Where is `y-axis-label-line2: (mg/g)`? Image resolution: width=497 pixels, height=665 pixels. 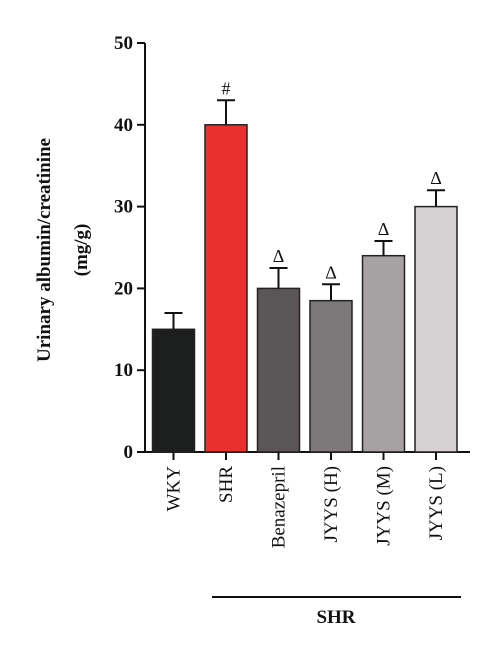 y-axis-label-line2: (mg/g) is located at coordinates (81, 250).